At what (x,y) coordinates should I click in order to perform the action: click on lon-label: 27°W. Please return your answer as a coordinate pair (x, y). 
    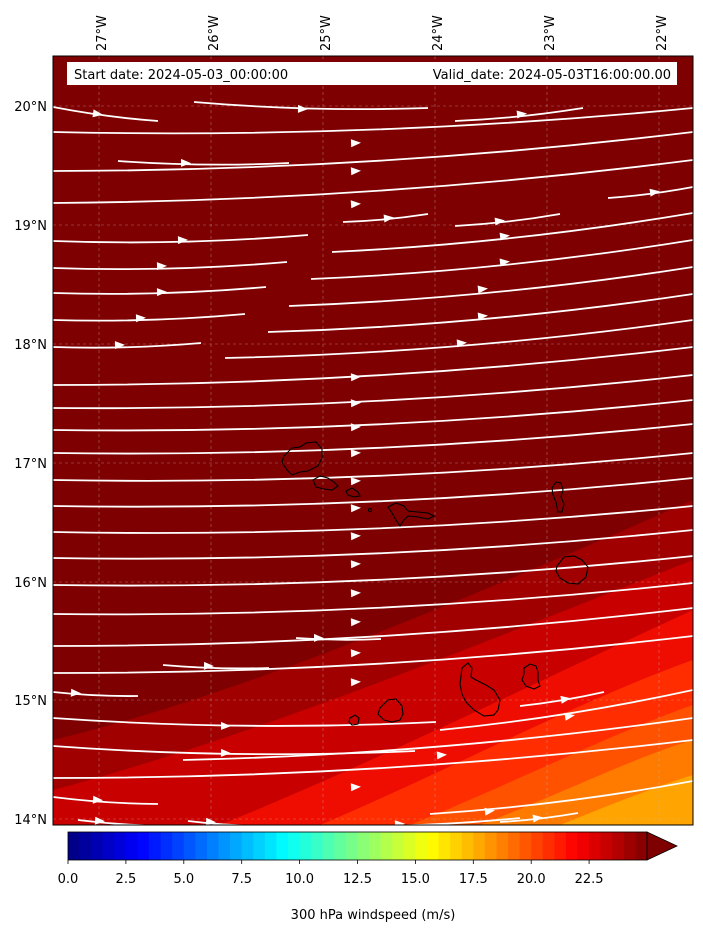
    Looking at the image, I should click on (102, 33).